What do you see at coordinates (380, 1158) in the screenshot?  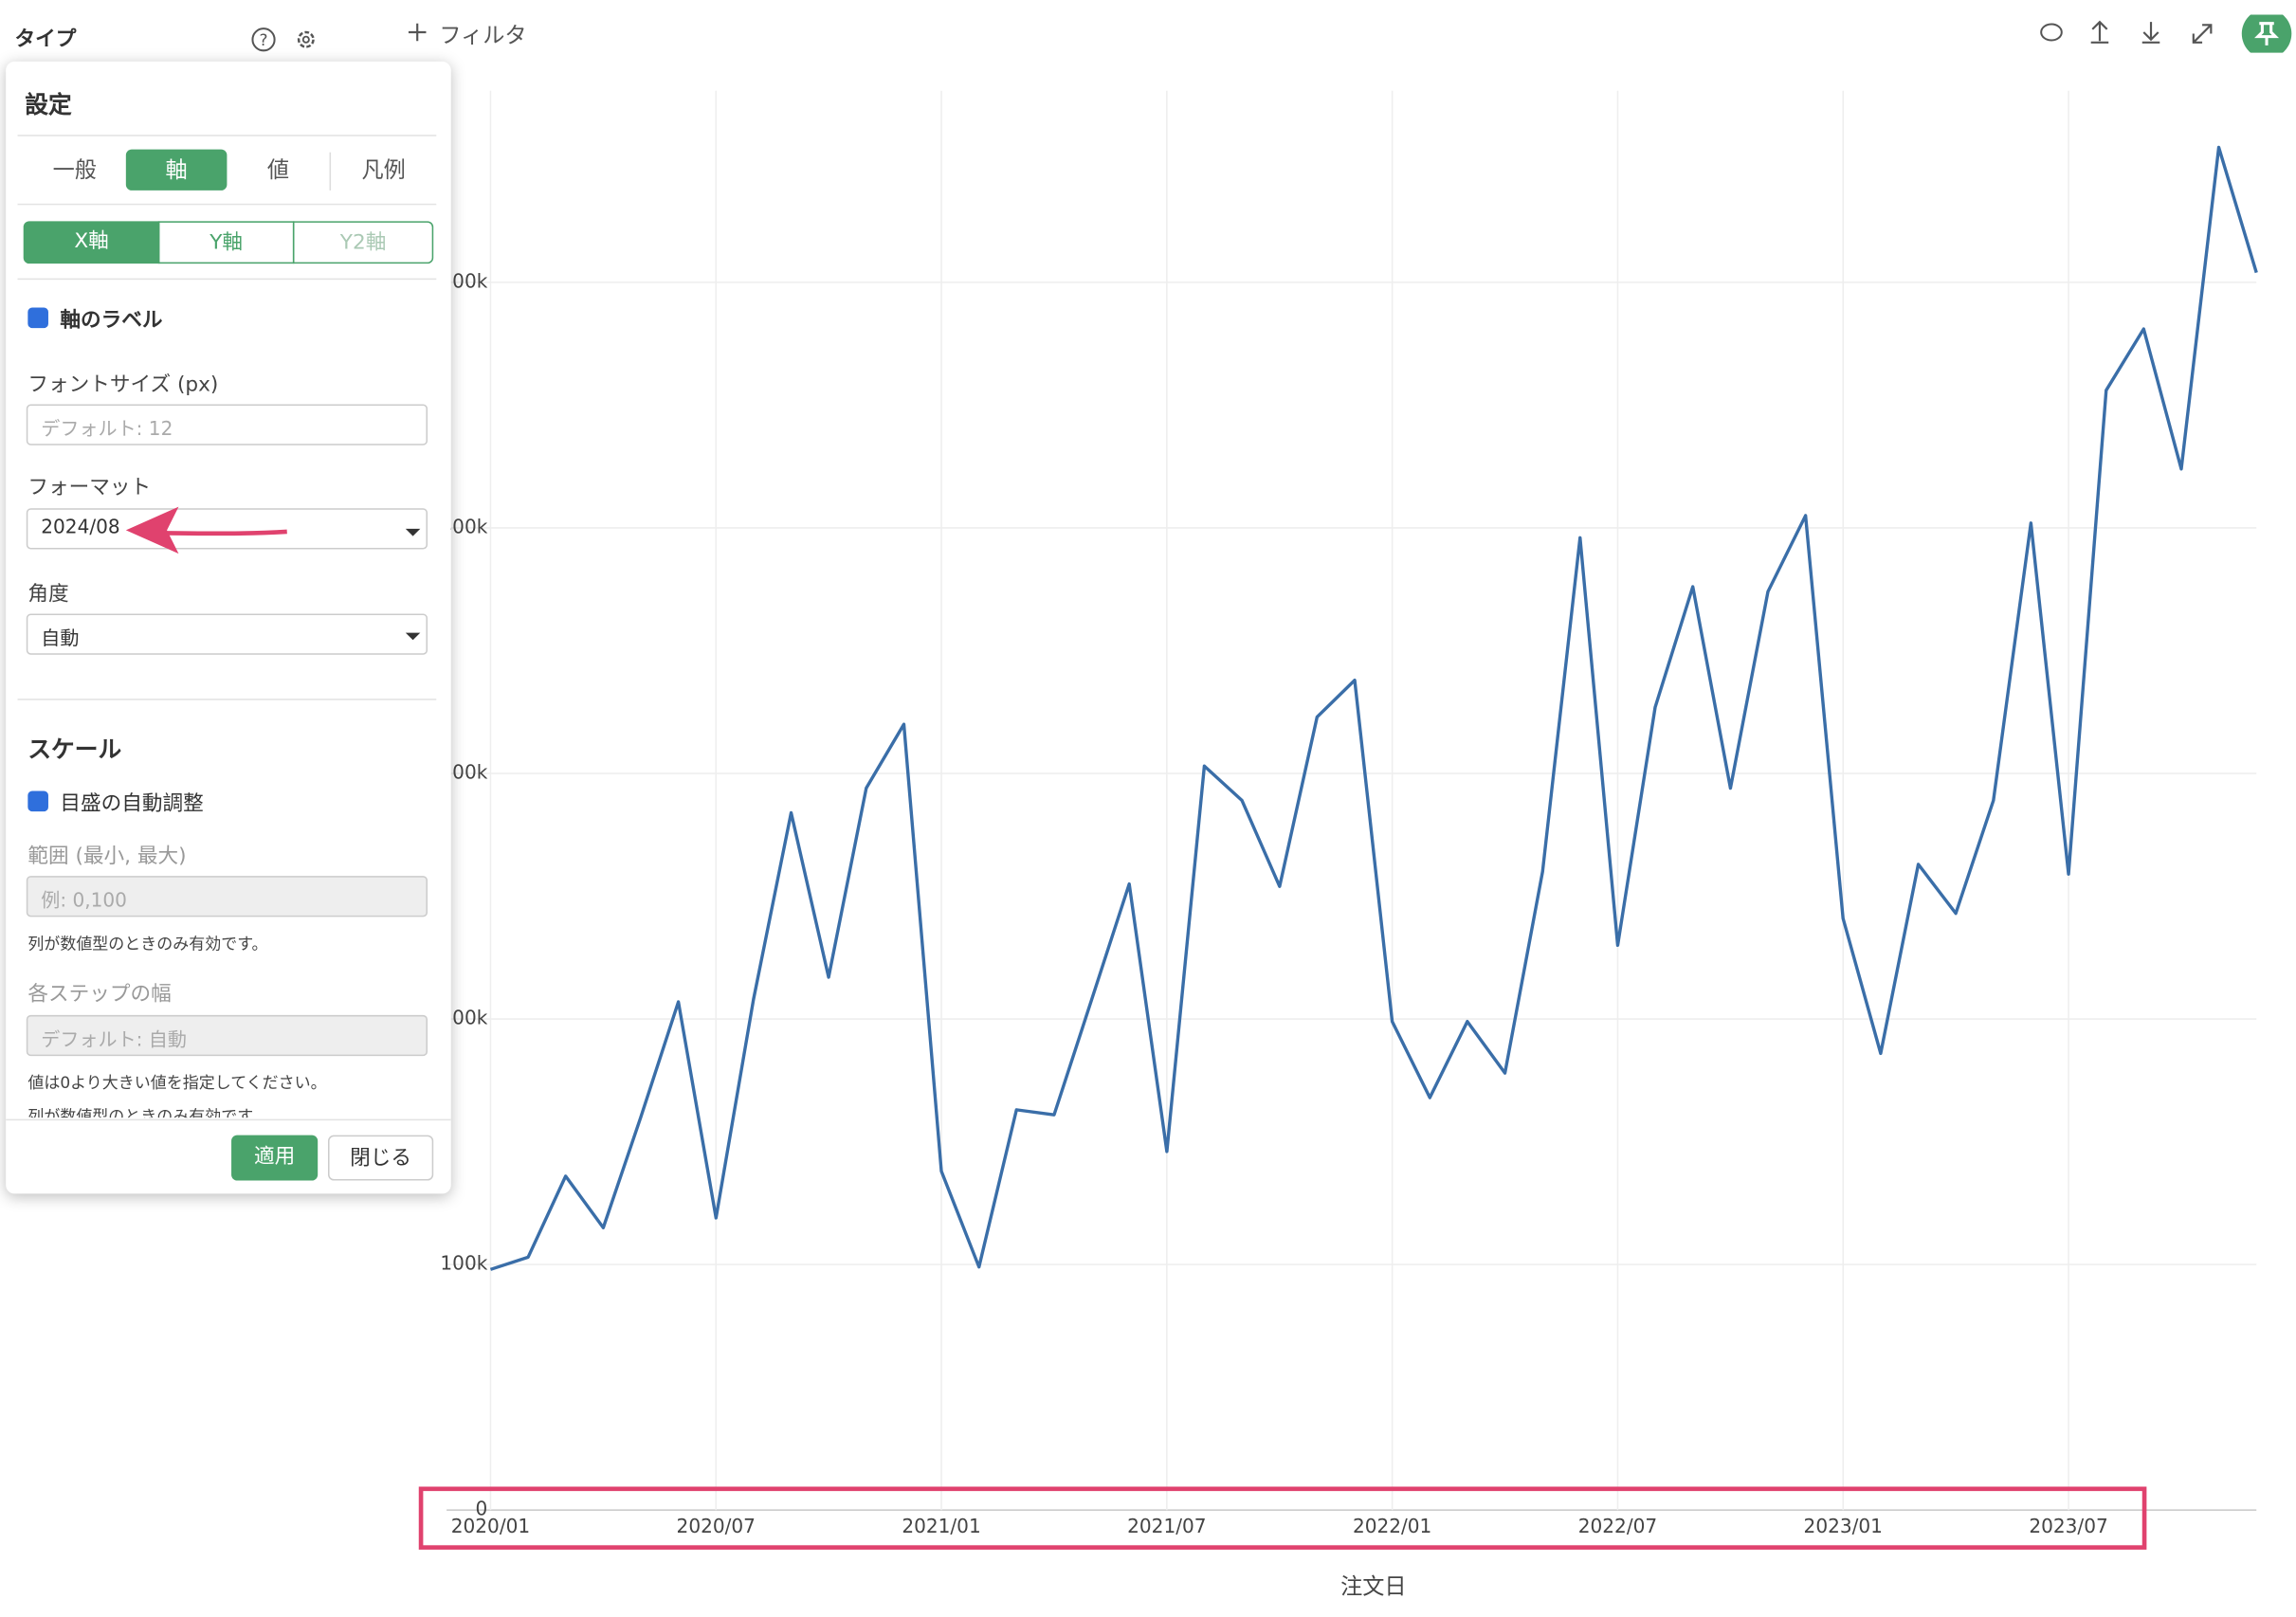 I see `close-button: 閉じる` at bounding box center [380, 1158].